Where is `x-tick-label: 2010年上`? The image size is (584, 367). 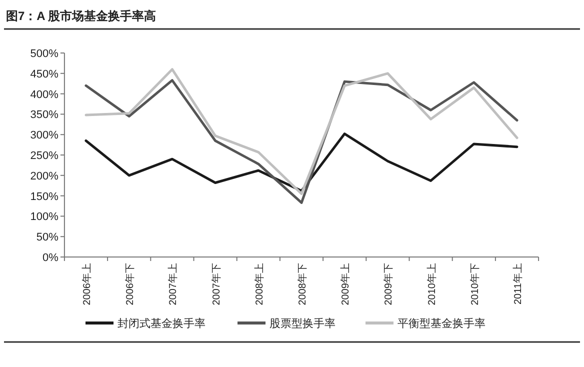 x-tick-label: 2010年上 is located at coordinates (432, 284).